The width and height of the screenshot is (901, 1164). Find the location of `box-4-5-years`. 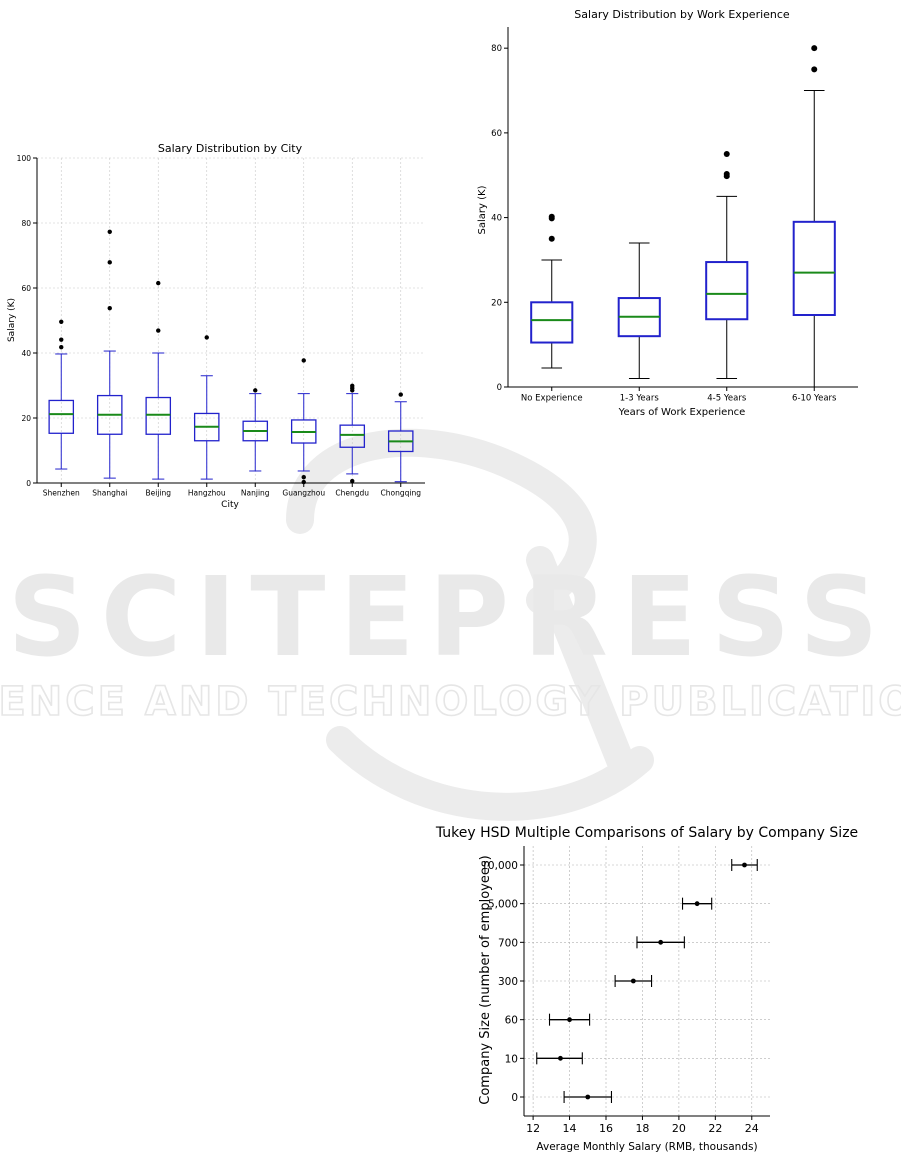

box-4-5-years is located at coordinates (727, 265).